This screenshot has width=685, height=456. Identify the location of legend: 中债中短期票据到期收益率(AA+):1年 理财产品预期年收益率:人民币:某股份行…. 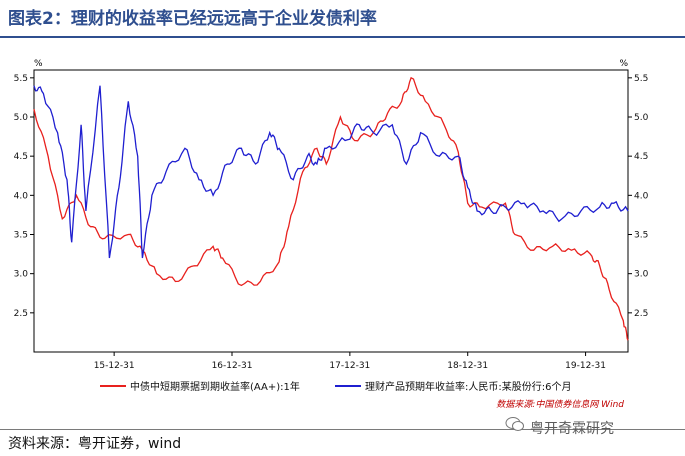
(335, 386).